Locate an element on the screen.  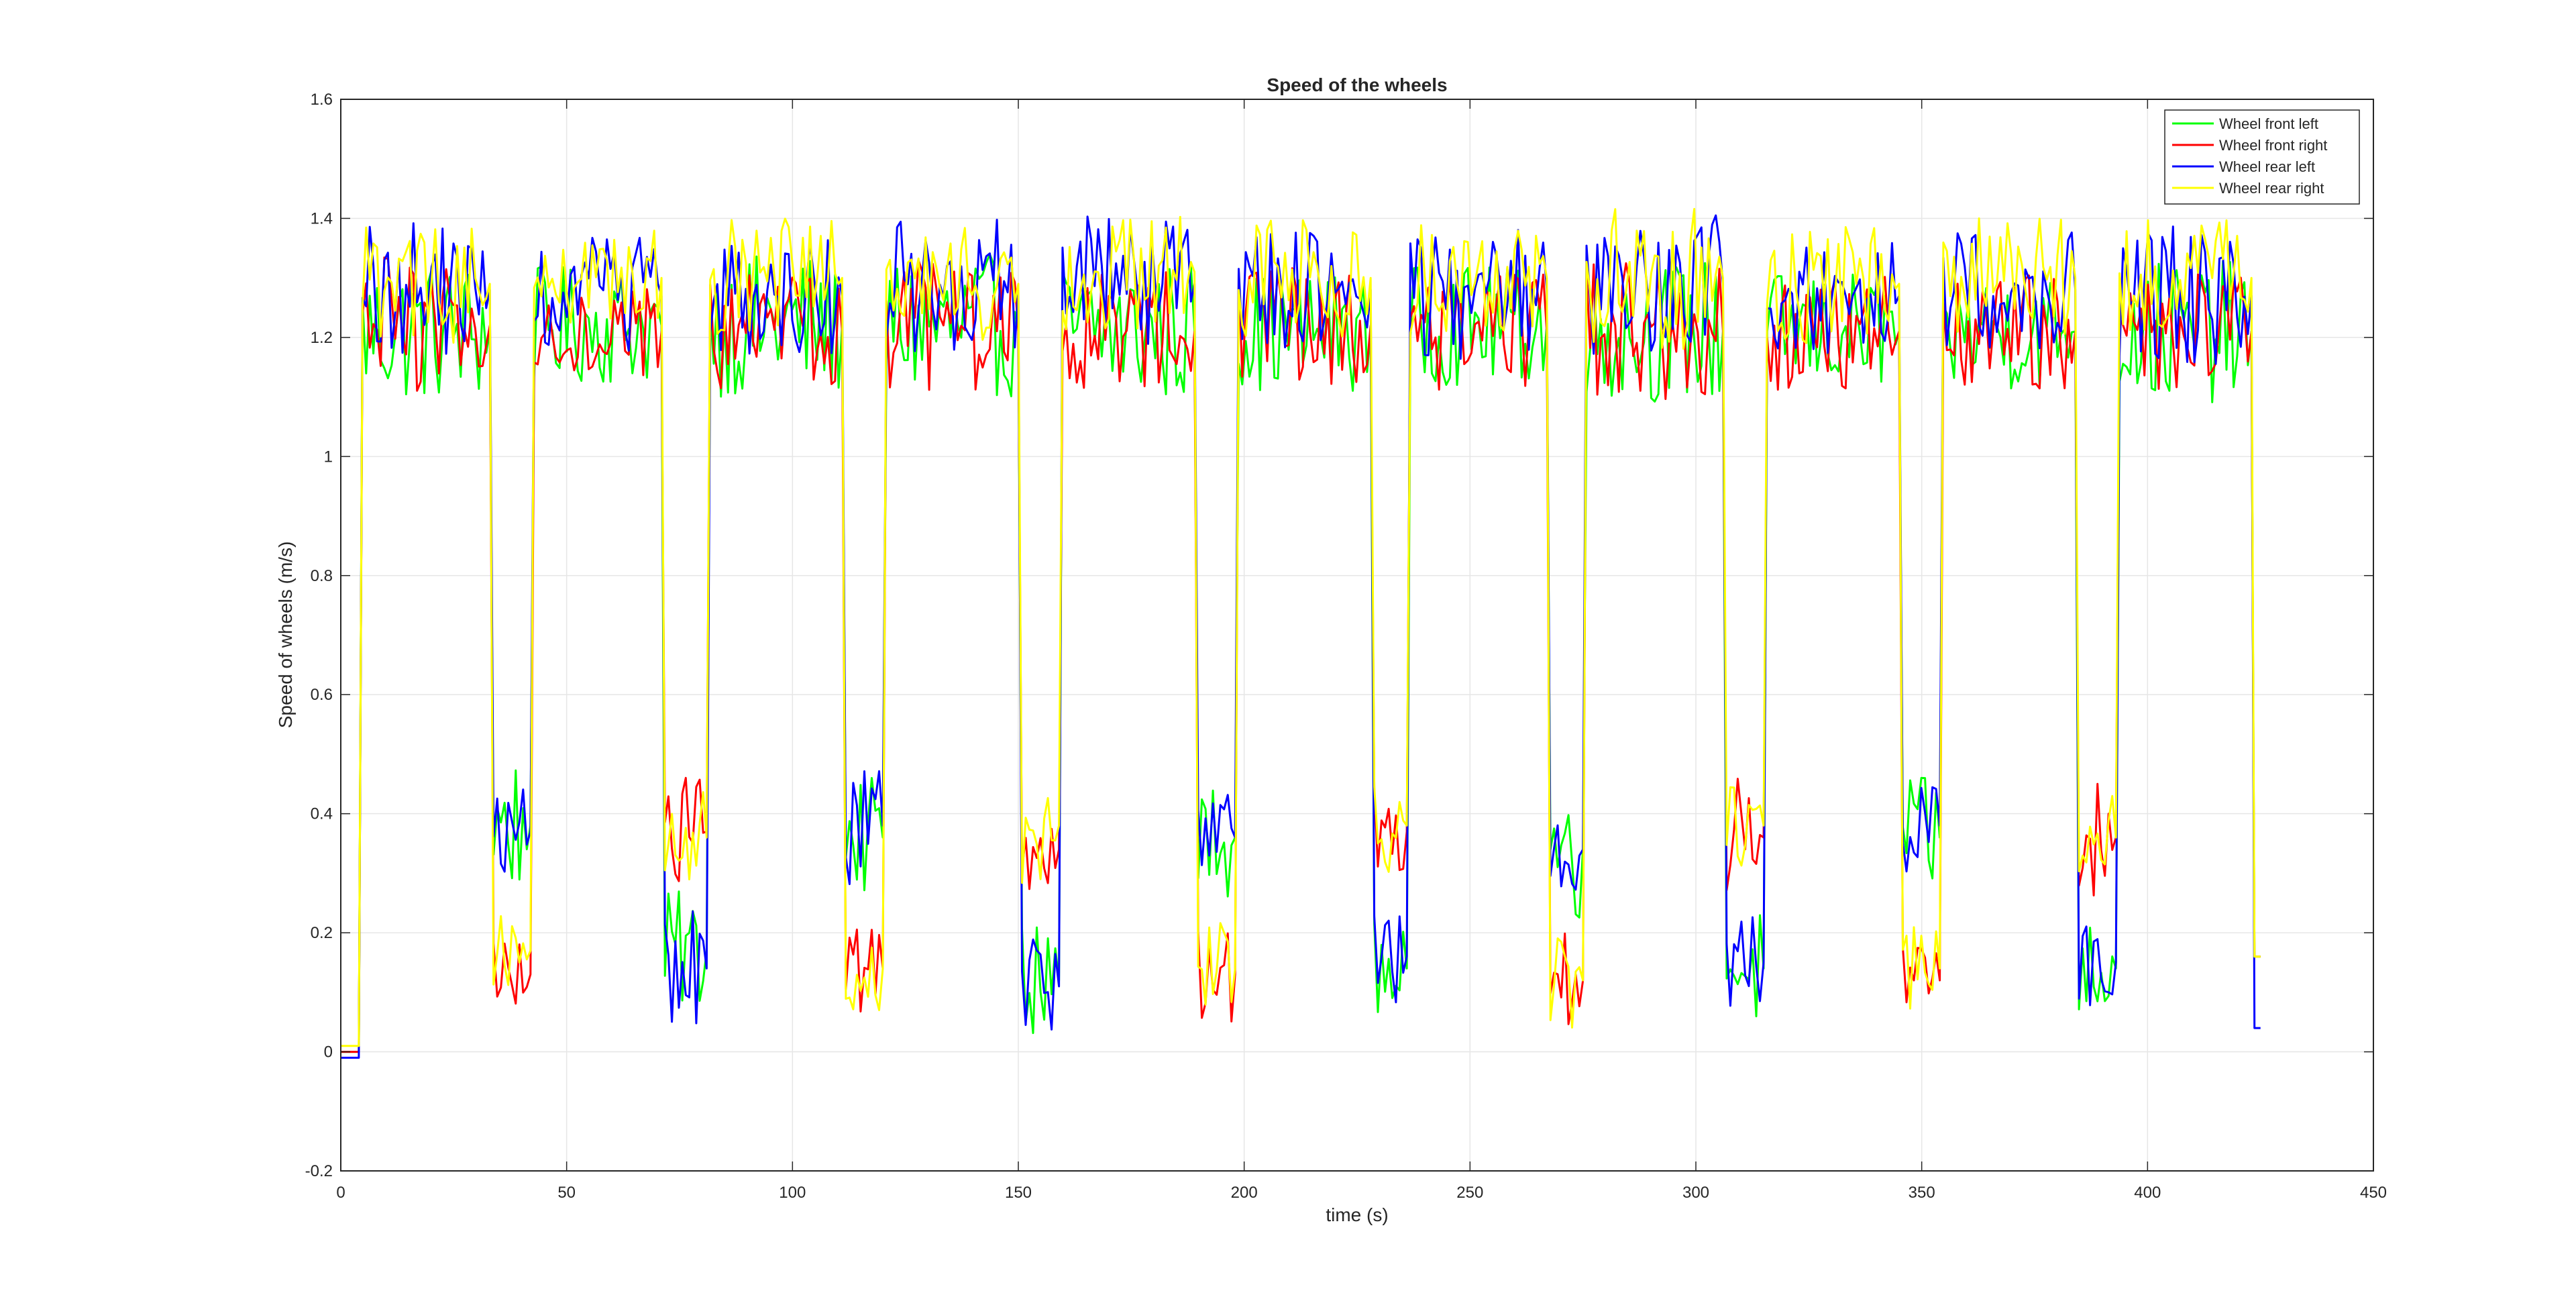
y-tick-label: 0.8 is located at coordinates (322, 576).